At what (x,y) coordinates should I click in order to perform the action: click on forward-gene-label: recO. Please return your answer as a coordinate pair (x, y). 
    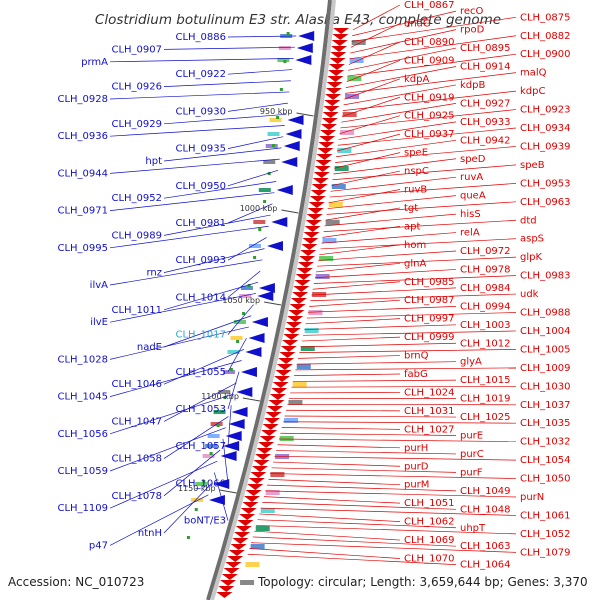
    Looking at the image, I should click on (472, 11).